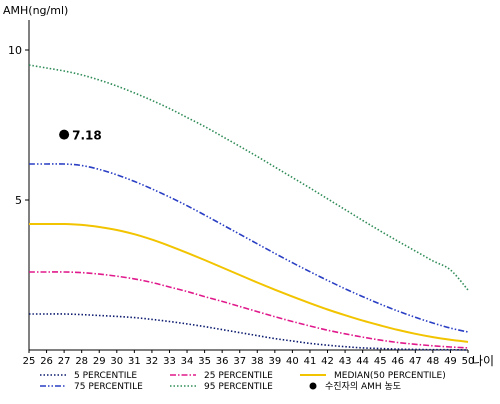 This screenshot has height=404, width=500. Describe the element at coordinates (274, 361) in the screenshot. I see `x-tick-label: 39` at that location.